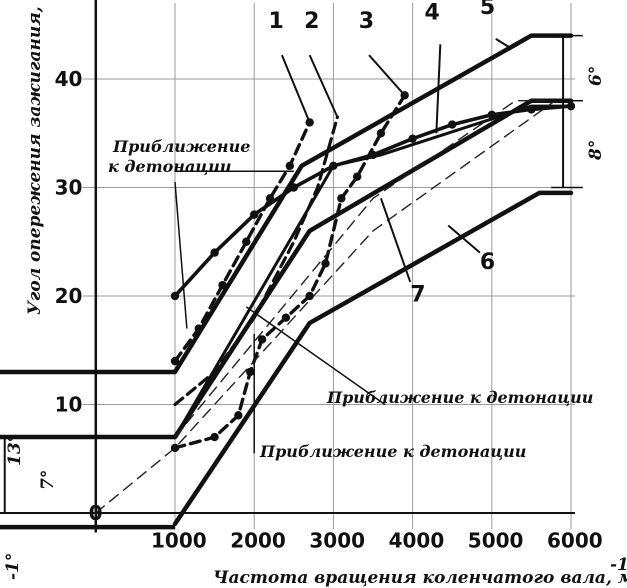 The height and width of the screenshot is (588, 627). Describe the element at coordinates (315, 356) in the screenshot. I see `leader-mid` at that location.